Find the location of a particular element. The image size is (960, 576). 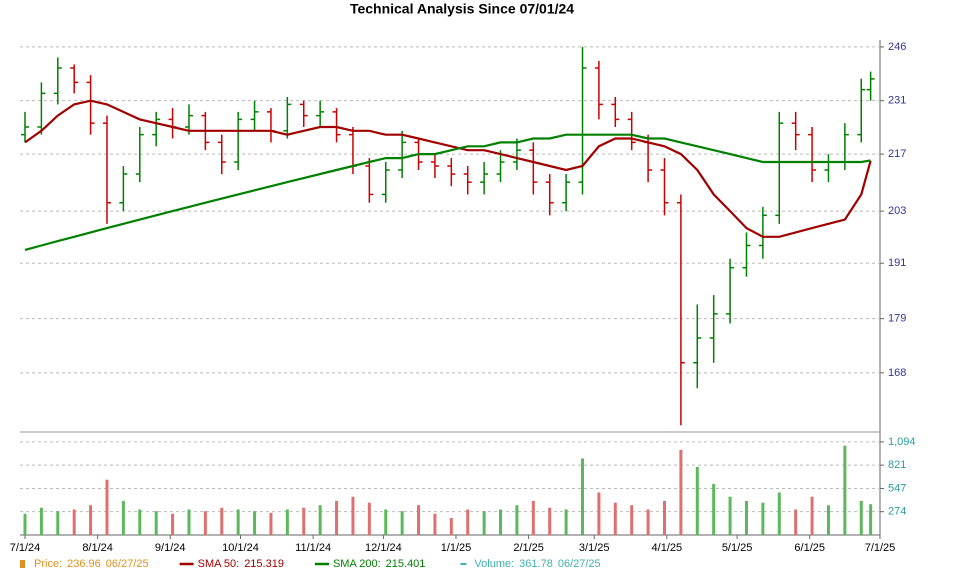

legend-value: 215.401 is located at coordinates (406, 564).